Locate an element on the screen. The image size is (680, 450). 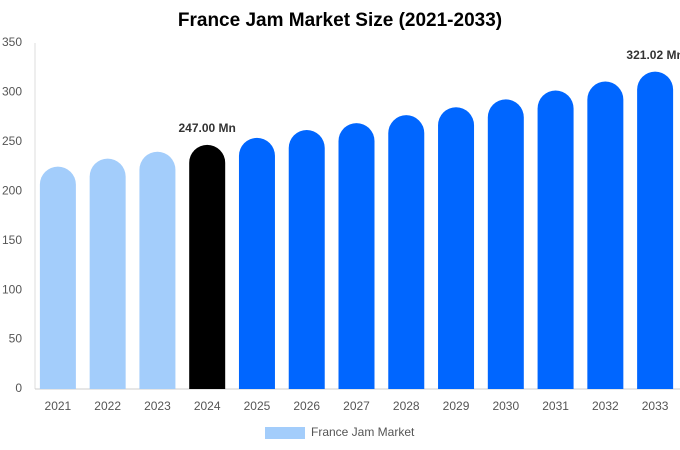
value-label: 321.02 Mn is located at coordinates (653, 55).